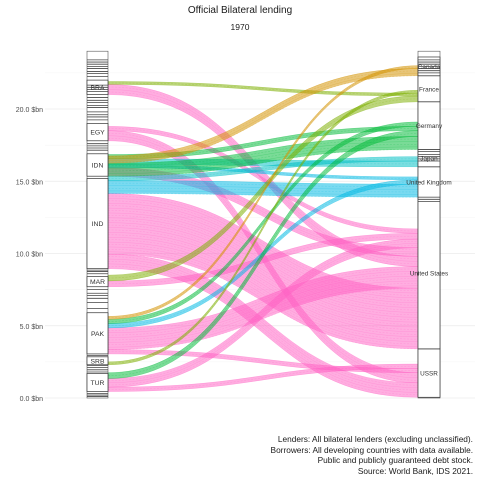 This screenshot has height=485, width=480. I want to click on y-tick-label: 15.0 $bn, so click(29, 182).